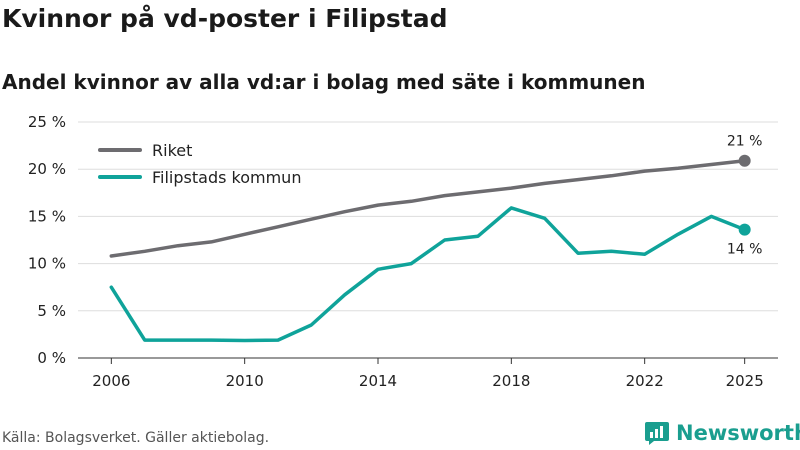 Image resolution: width=800 pixels, height=450 pixels. I want to click on y-tick-label: 20 %, so click(47, 169).